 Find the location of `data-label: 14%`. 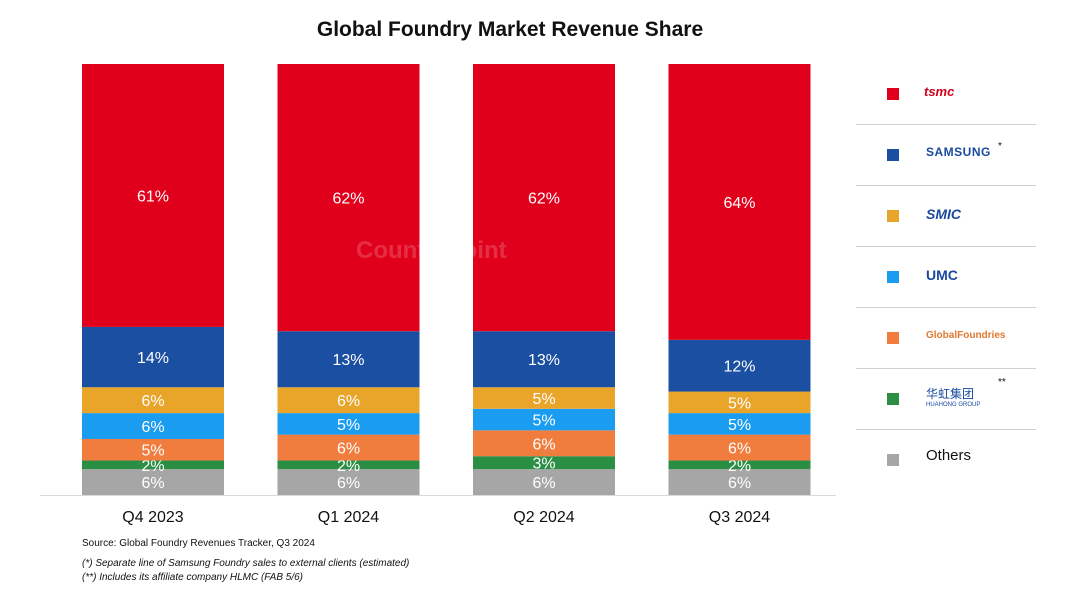

data-label: 14% is located at coordinates (153, 358).